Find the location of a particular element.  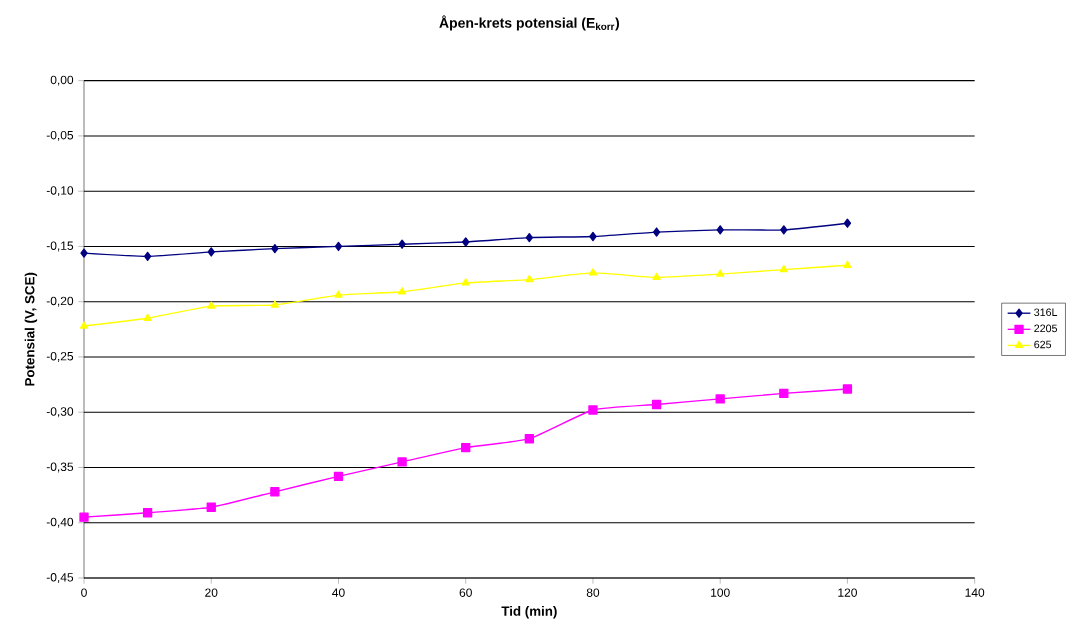

x-tick-label: 80 is located at coordinates (593, 592).